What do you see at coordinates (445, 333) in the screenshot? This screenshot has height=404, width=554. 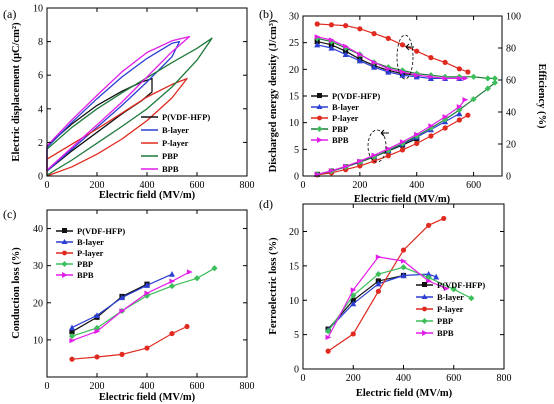 I see `legend-d-label-bpb: BPB` at bounding box center [445, 333].